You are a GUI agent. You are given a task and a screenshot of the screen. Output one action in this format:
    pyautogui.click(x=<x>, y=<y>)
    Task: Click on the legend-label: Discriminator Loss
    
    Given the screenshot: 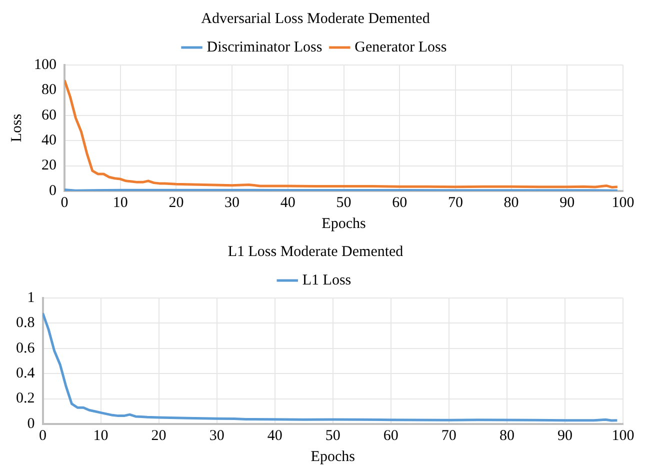 What is the action you would take?
    pyautogui.click(x=264, y=47)
    